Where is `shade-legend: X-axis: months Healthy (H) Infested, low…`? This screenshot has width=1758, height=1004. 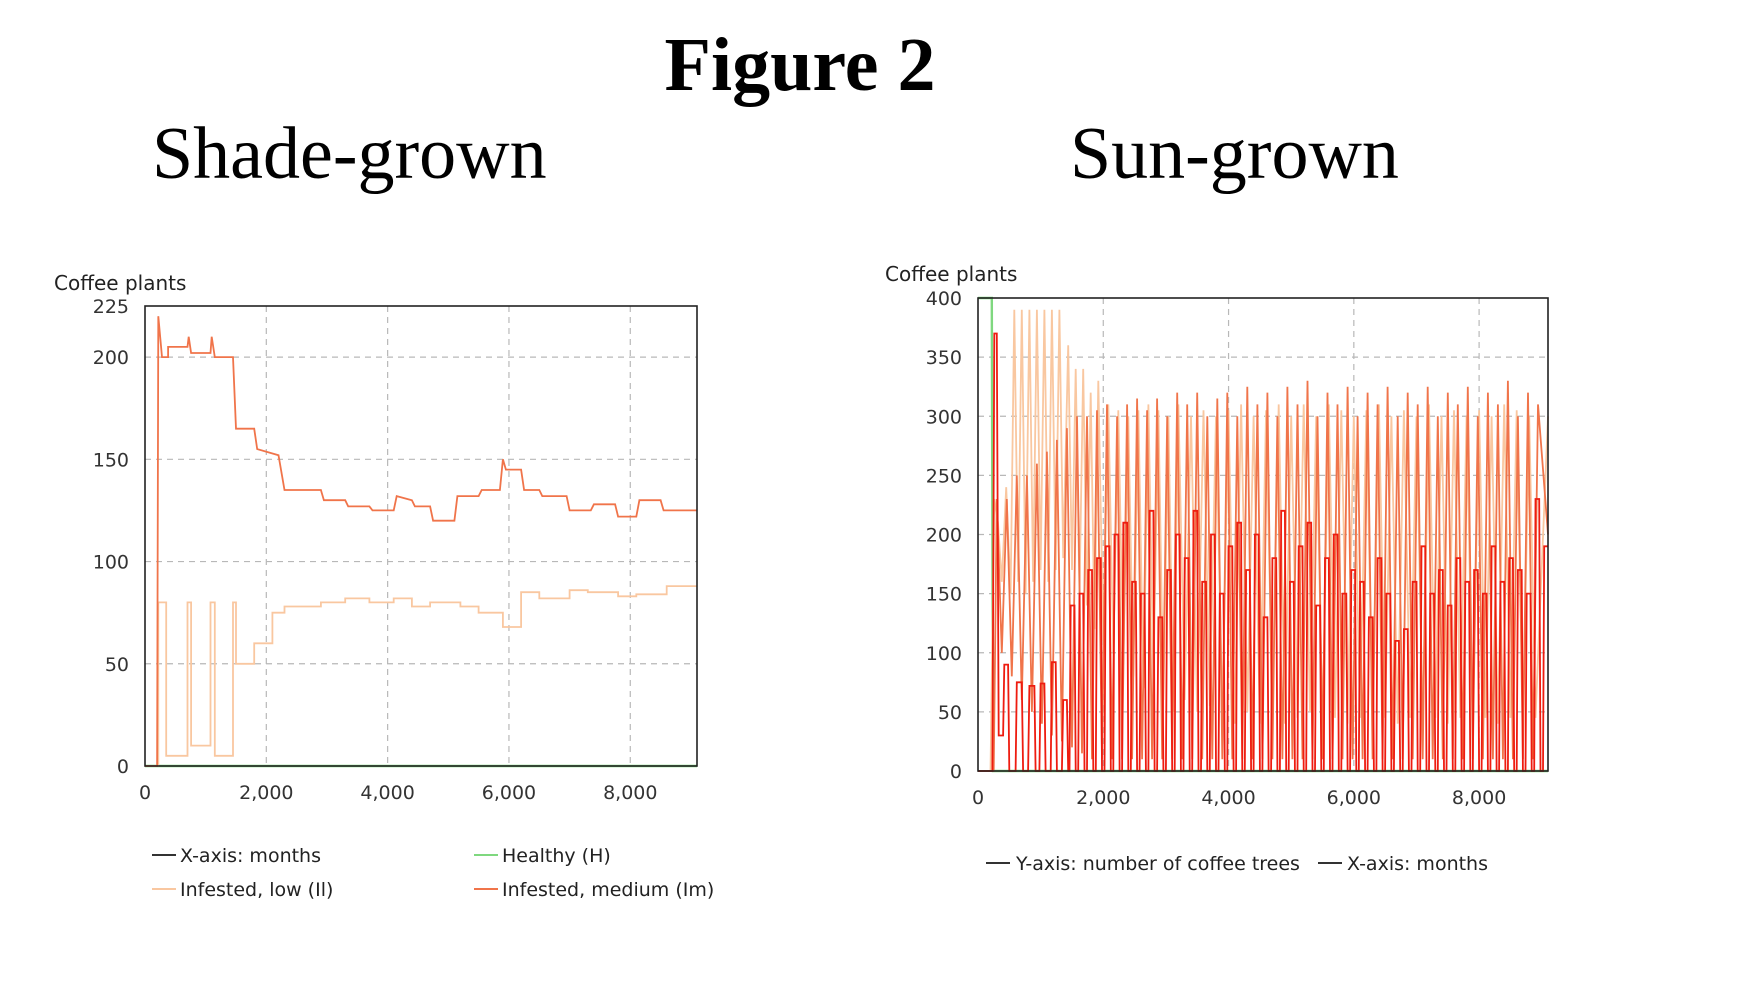
shade-legend: X-axis: months Healthy (H) Infested, low… is located at coordinates (433, 873).